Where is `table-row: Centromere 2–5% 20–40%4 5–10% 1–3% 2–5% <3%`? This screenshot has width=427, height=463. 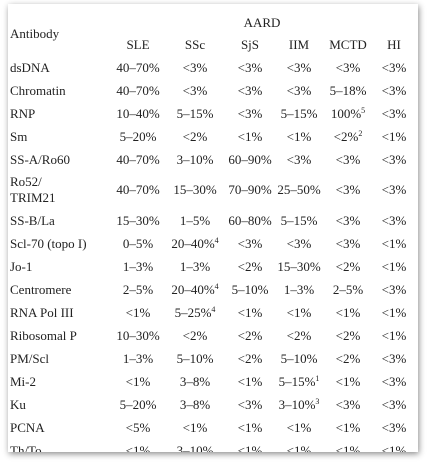
table-row: Centromere 2–5% 20–40%4 5–10% 1–3% 2–5% <3% is located at coordinates (212, 289).